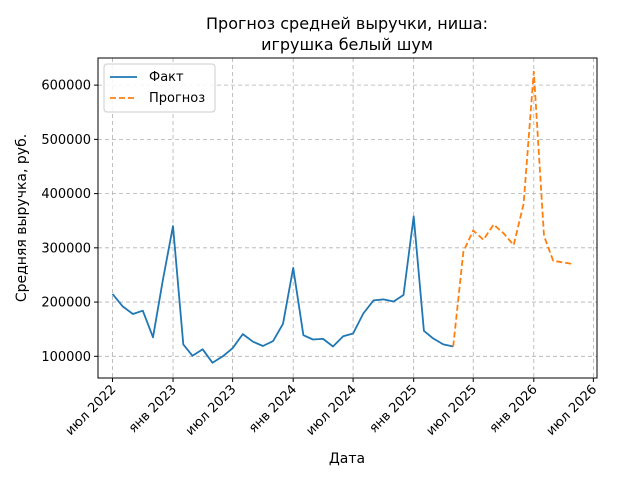  I want to click on y-tick-label: 400000, so click(66, 194).